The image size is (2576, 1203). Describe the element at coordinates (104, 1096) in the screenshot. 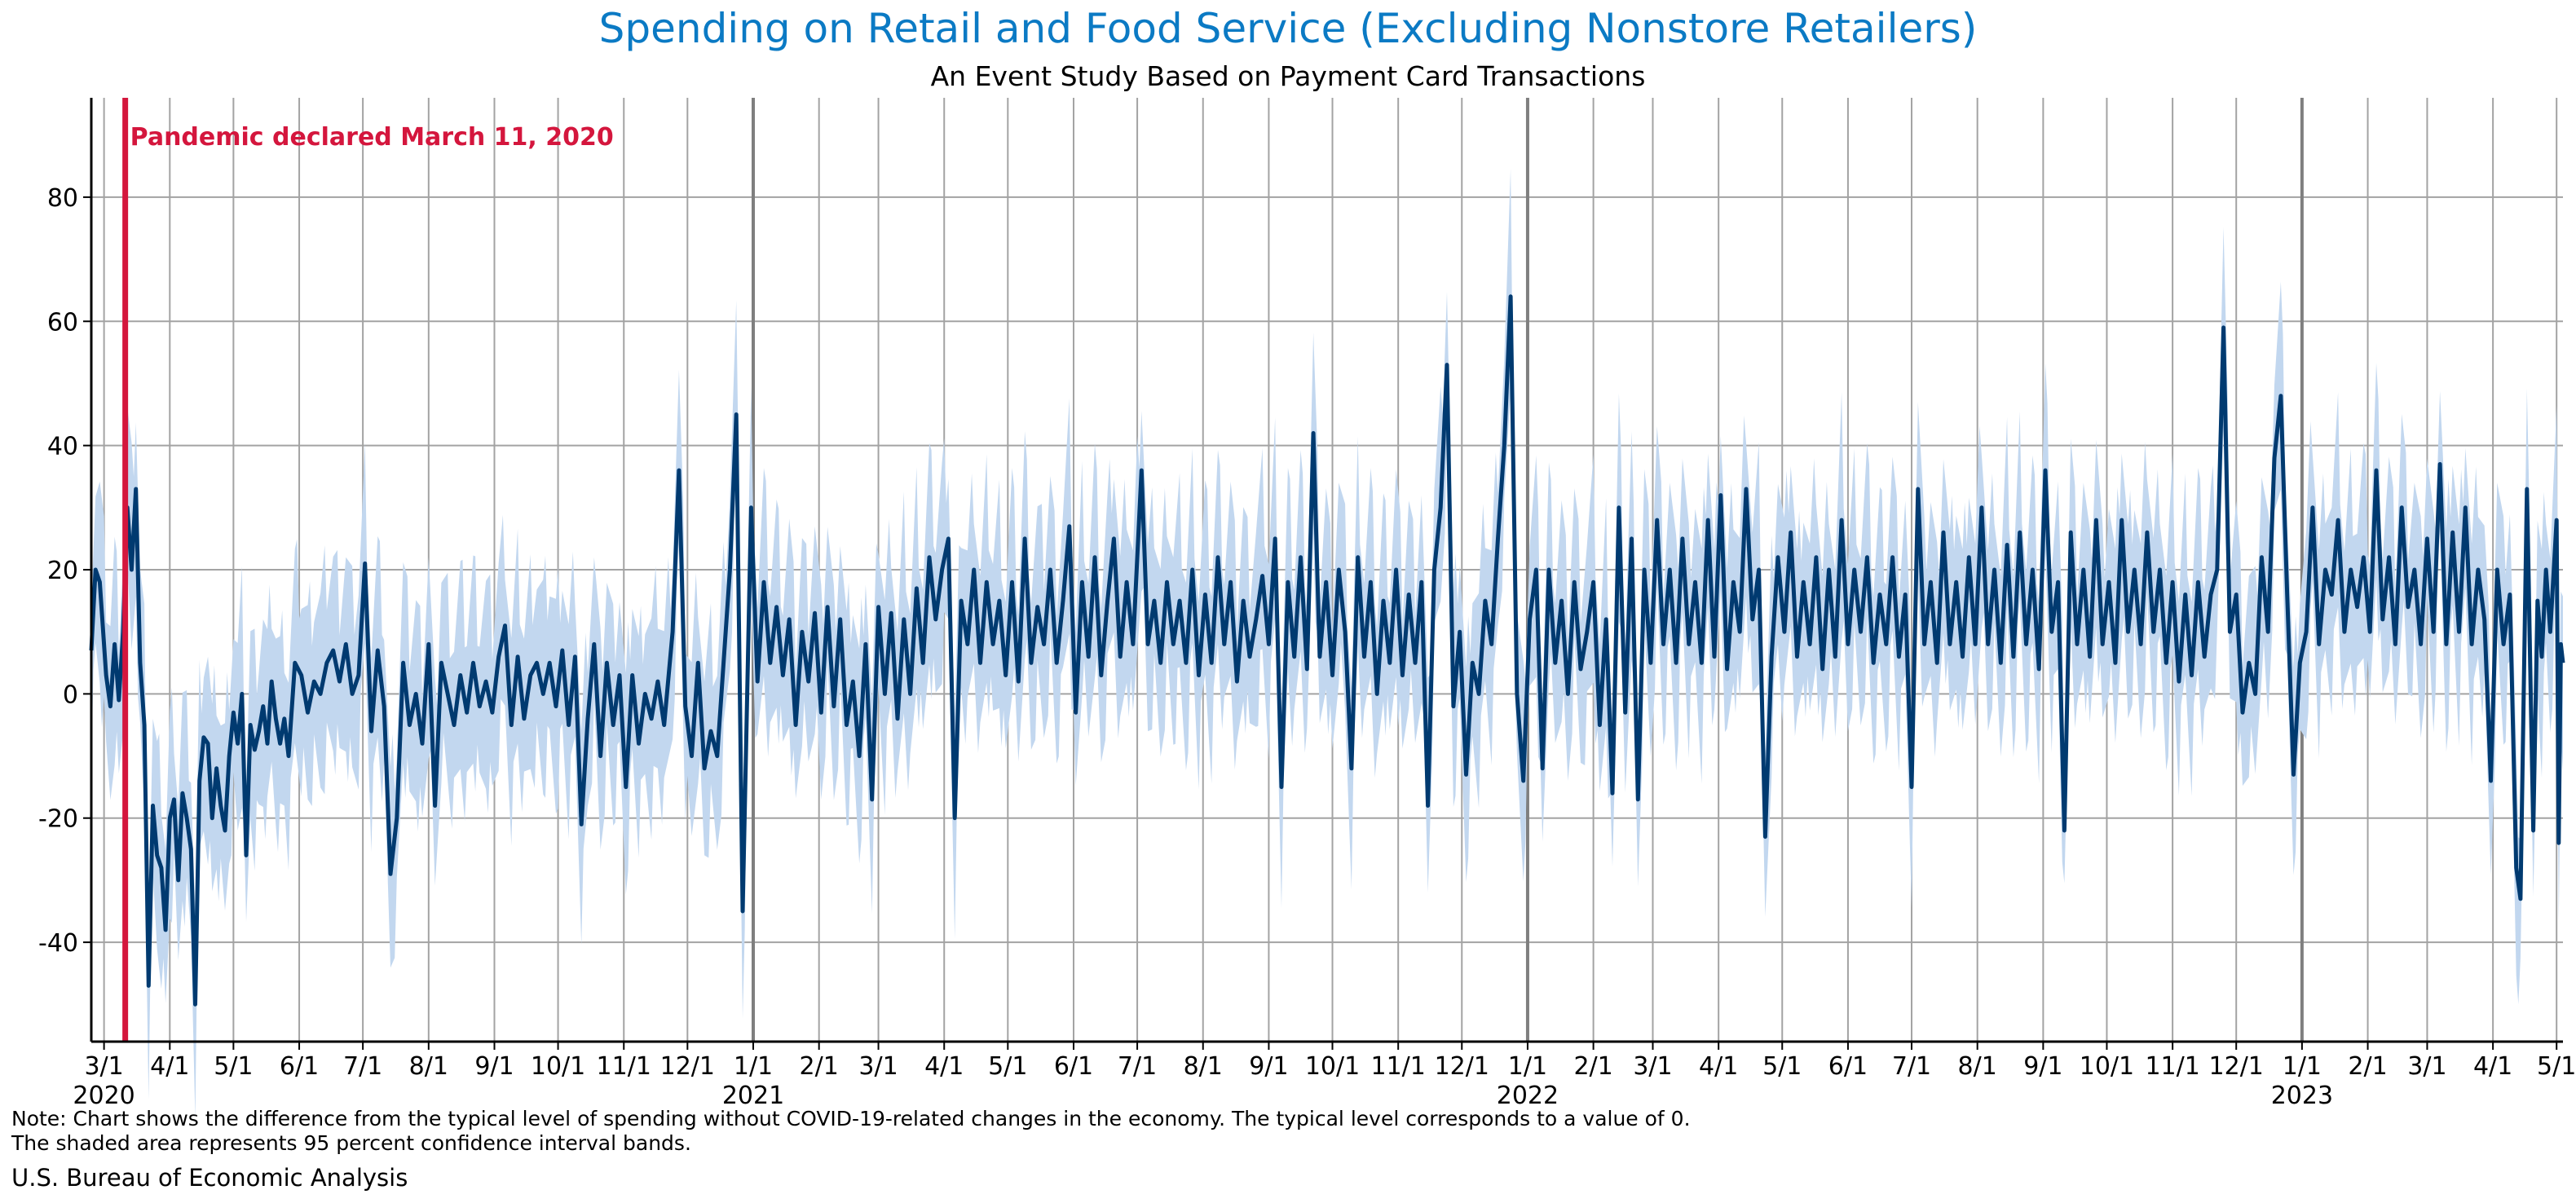

I see `x-year-label: 2020` at that location.